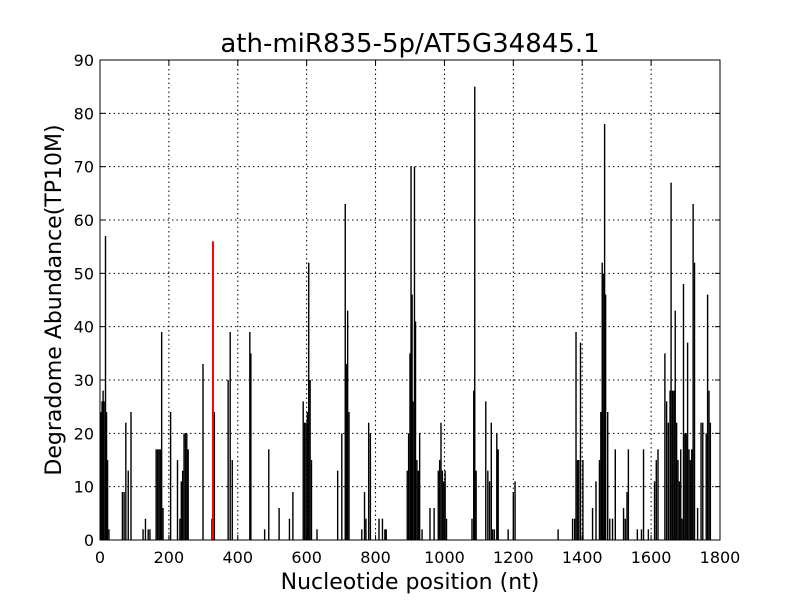  What do you see at coordinates (409, 44) in the screenshot?
I see `chart-title: ath-miR835-5p/AT5G34845.1` at bounding box center [409, 44].